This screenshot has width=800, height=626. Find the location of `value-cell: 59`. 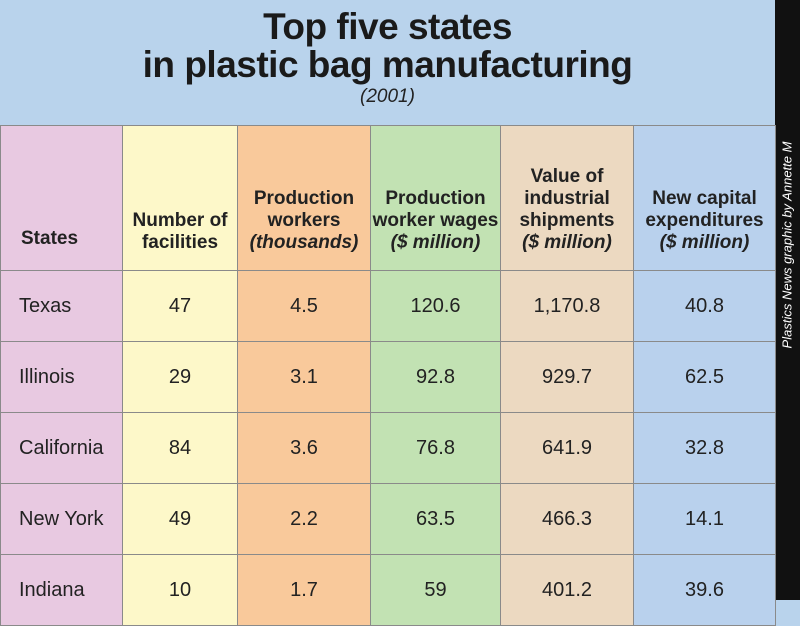

value-cell: 59 is located at coordinates (435, 590).